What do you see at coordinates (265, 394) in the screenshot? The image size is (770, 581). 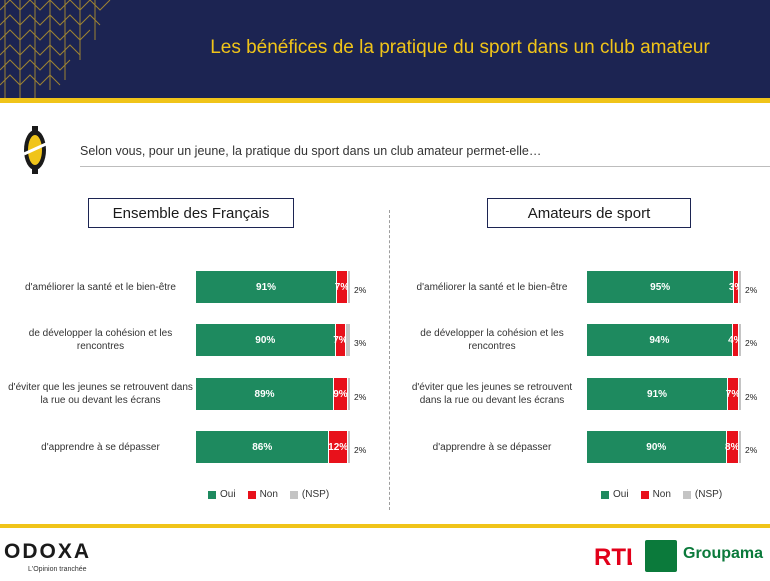 I see `bar-segment-oui: 89%` at bounding box center [265, 394].